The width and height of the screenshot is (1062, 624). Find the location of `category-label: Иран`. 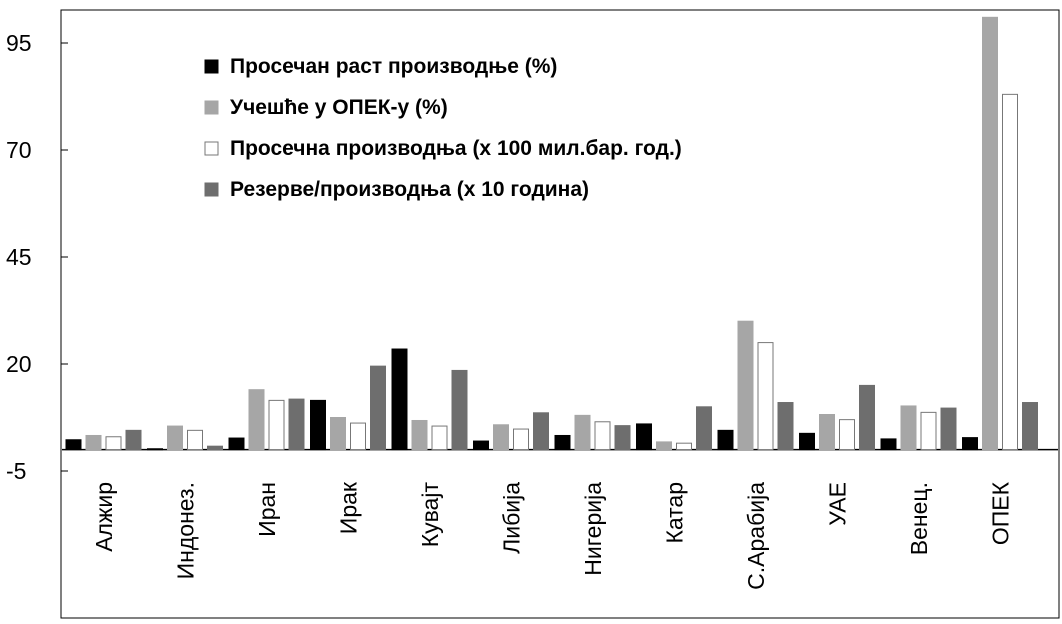

category-label: Иран is located at coordinates (267, 509).